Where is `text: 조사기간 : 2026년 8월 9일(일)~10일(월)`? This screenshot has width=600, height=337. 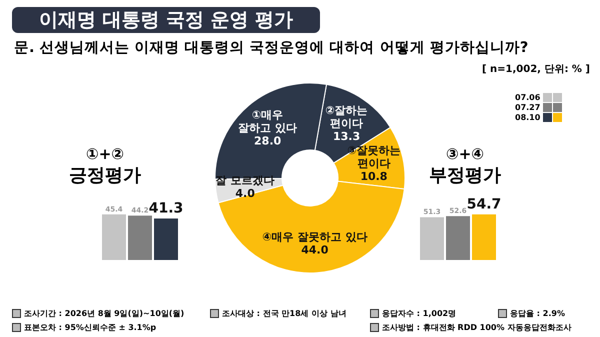
text: 조사기간 : 2026년 8월 9일(일)~10일(월) is located at coordinates (104, 313).